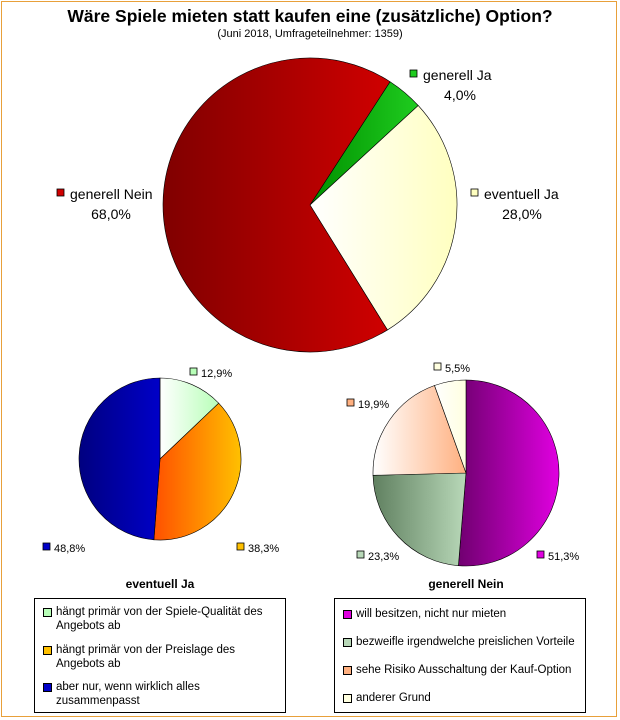 The image size is (620, 720). Describe the element at coordinates (457, 75) in the screenshot. I see `slice-label-generell-ja: generell Ja` at that location.